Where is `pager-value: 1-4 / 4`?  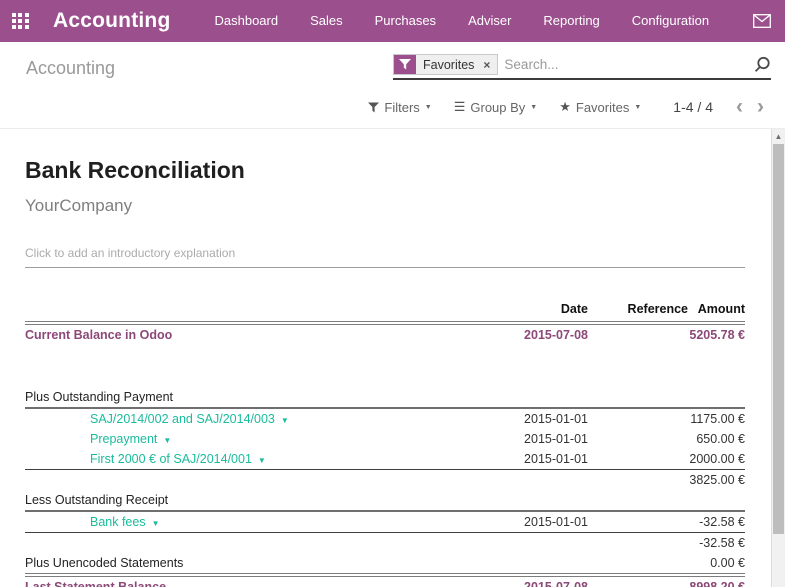 pager-value: 1-4 / 4 is located at coordinates (693, 107).